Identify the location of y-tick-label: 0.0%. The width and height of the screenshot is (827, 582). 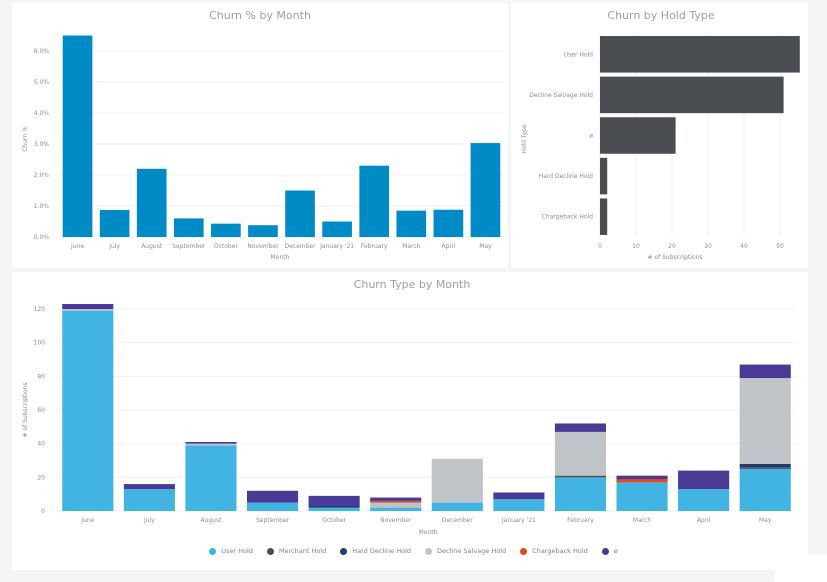
(42, 237).